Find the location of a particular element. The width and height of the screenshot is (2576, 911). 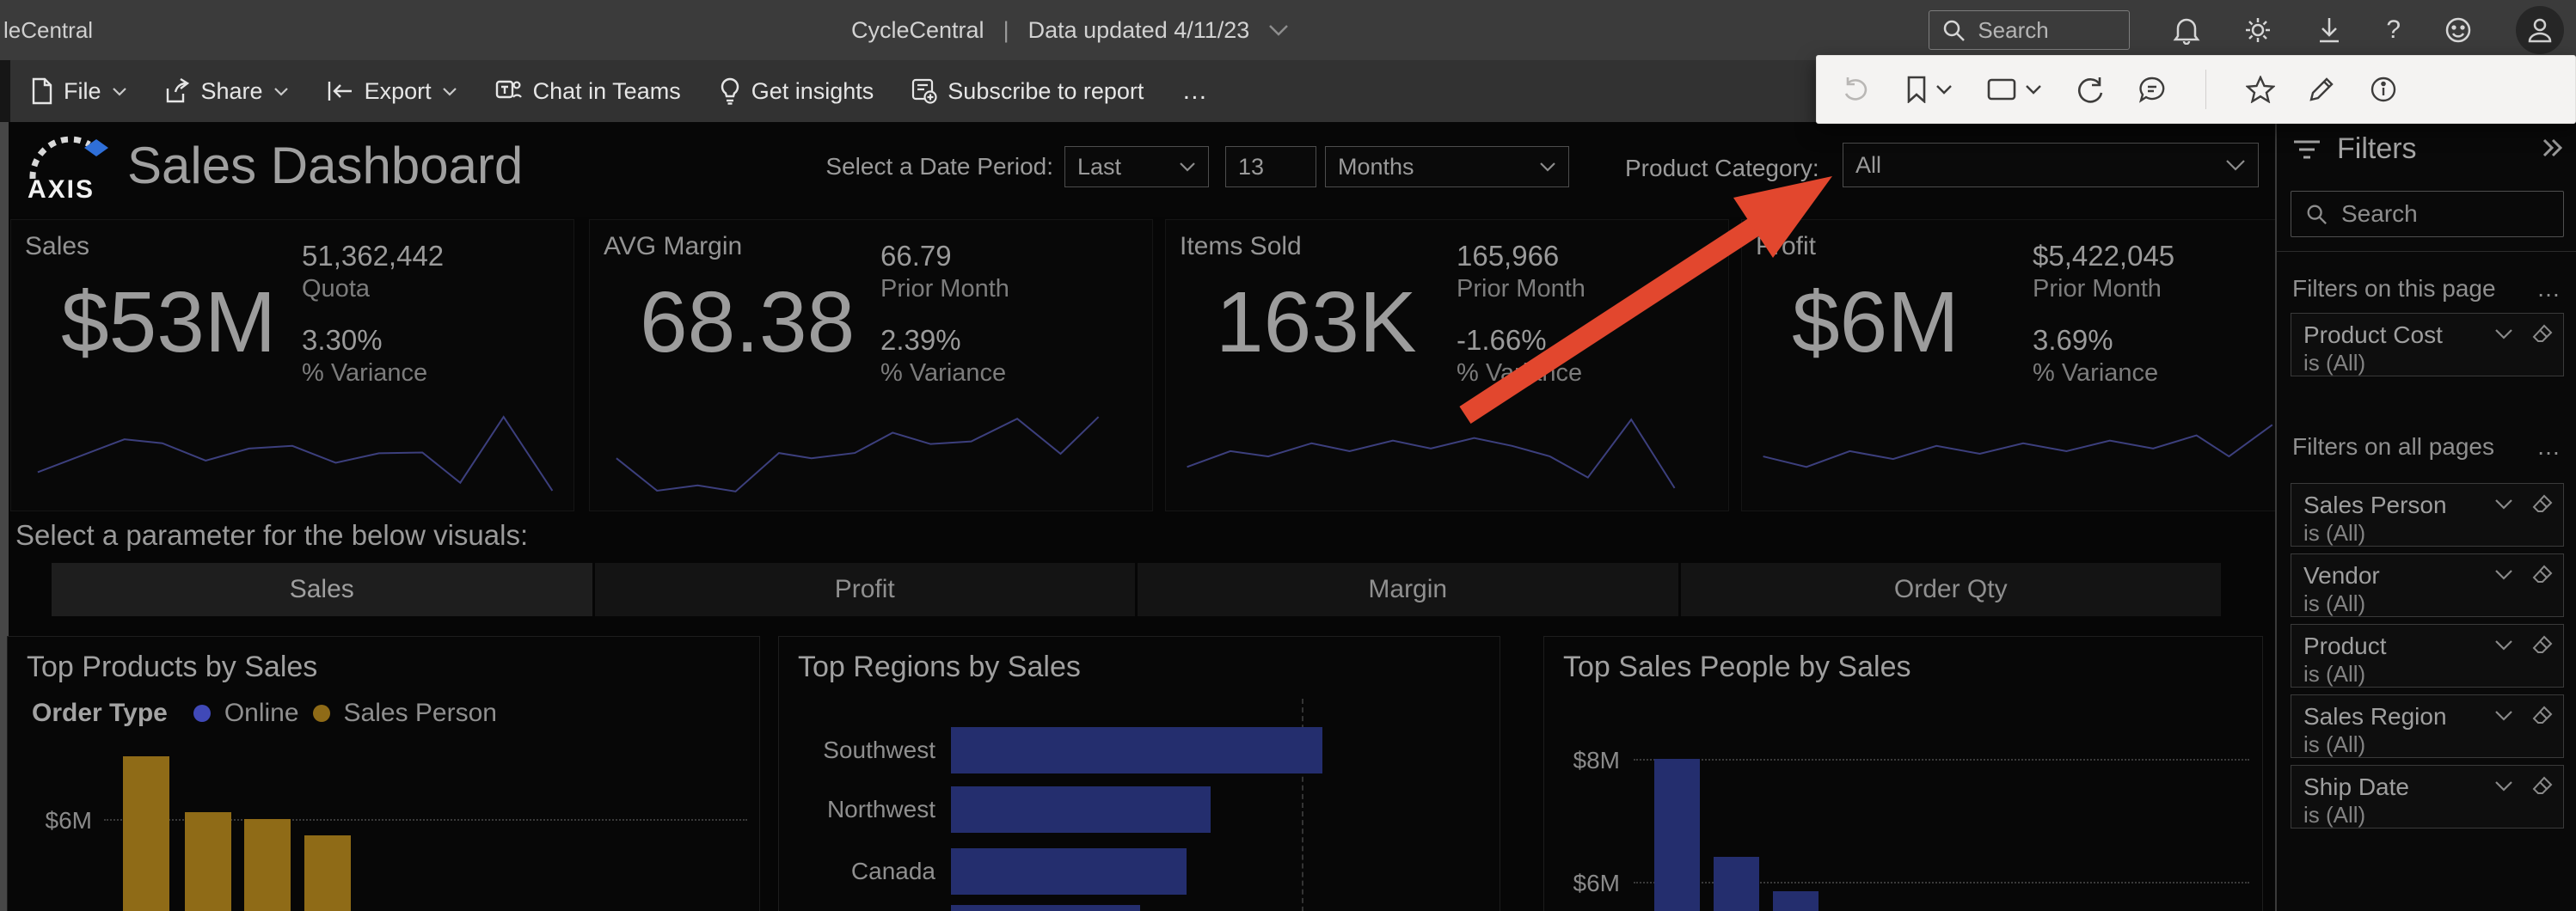

export-label: Export is located at coordinates (398, 90).